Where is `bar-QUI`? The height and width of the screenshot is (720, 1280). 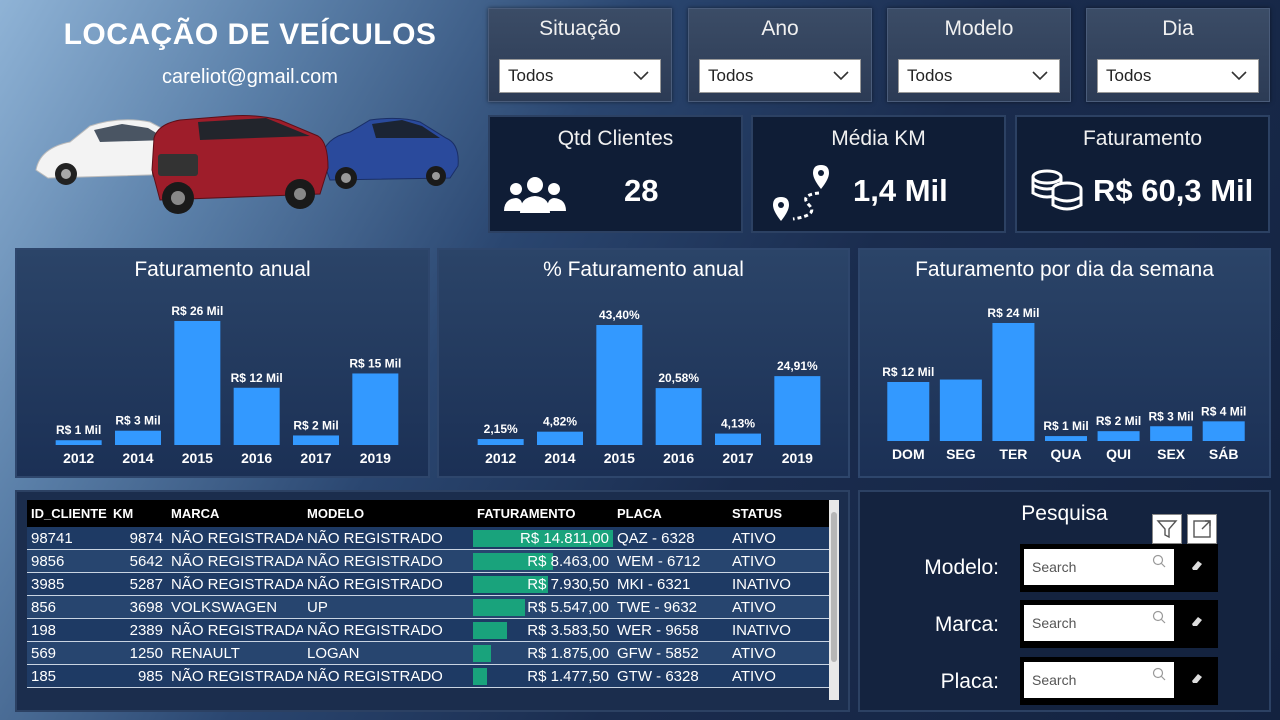
bar-QUI is located at coordinates (1118, 436).